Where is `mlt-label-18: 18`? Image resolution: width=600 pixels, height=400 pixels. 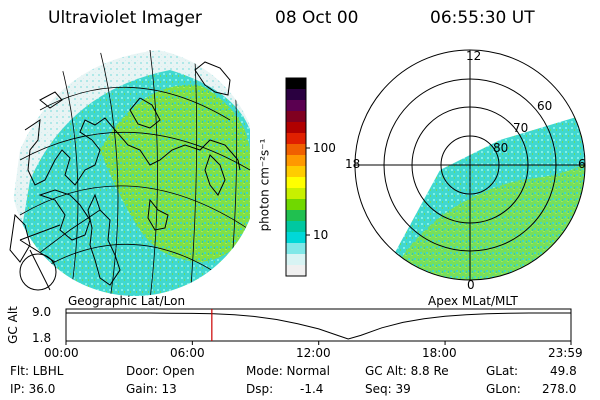 mlt-label-18: 18 is located at coordinates (352, 164).